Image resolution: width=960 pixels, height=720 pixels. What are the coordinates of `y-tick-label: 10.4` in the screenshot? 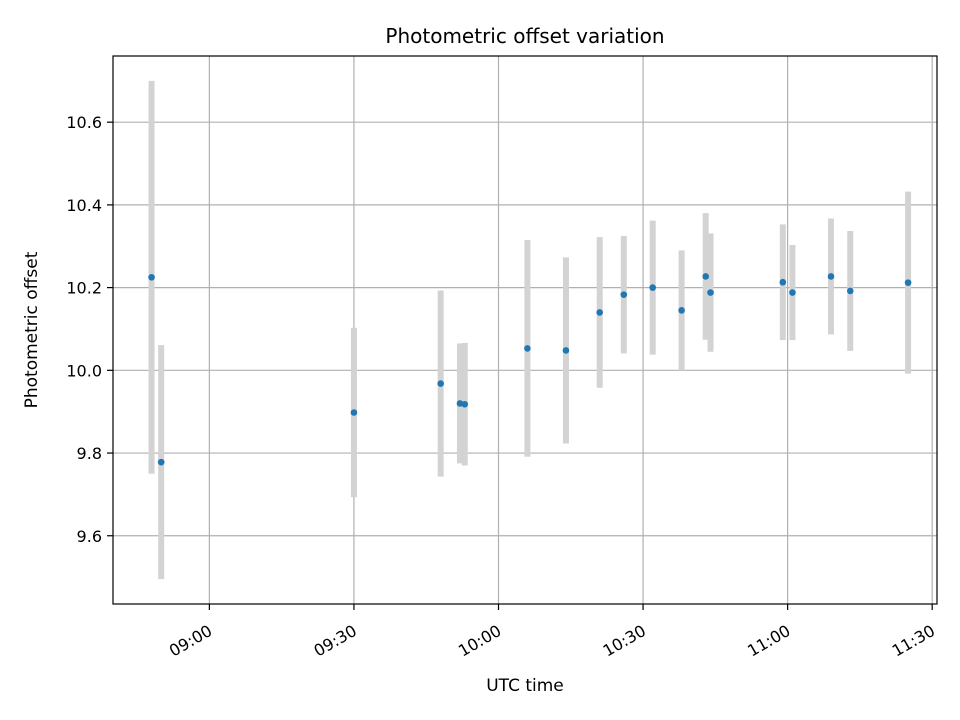 It's located at (84, 205).